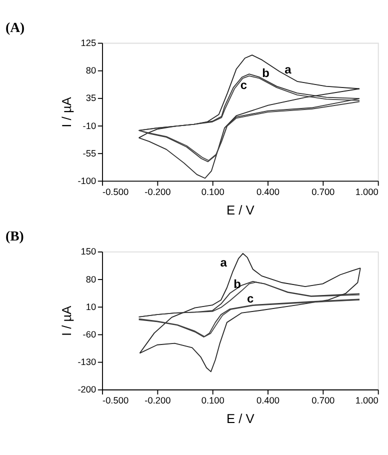  What do you see at coordinates (89, 153) in the screenshot?
I see `y-tick-label: -55` at bounding box center [89, 153].